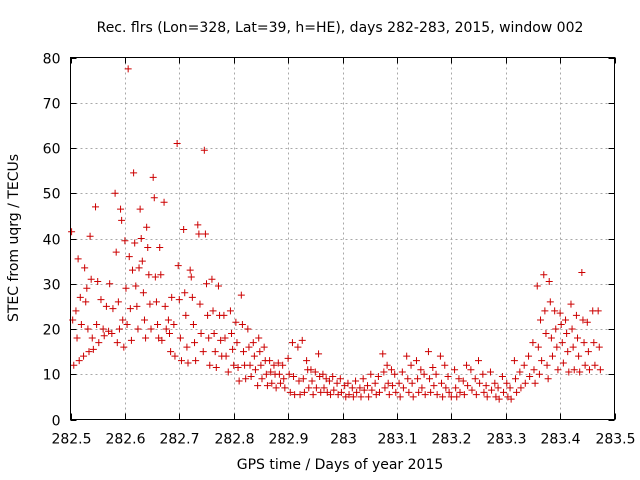  Describe the element at coordinates (52, 195) in the screenshot. I see `y-tick-label: 50` at that location.